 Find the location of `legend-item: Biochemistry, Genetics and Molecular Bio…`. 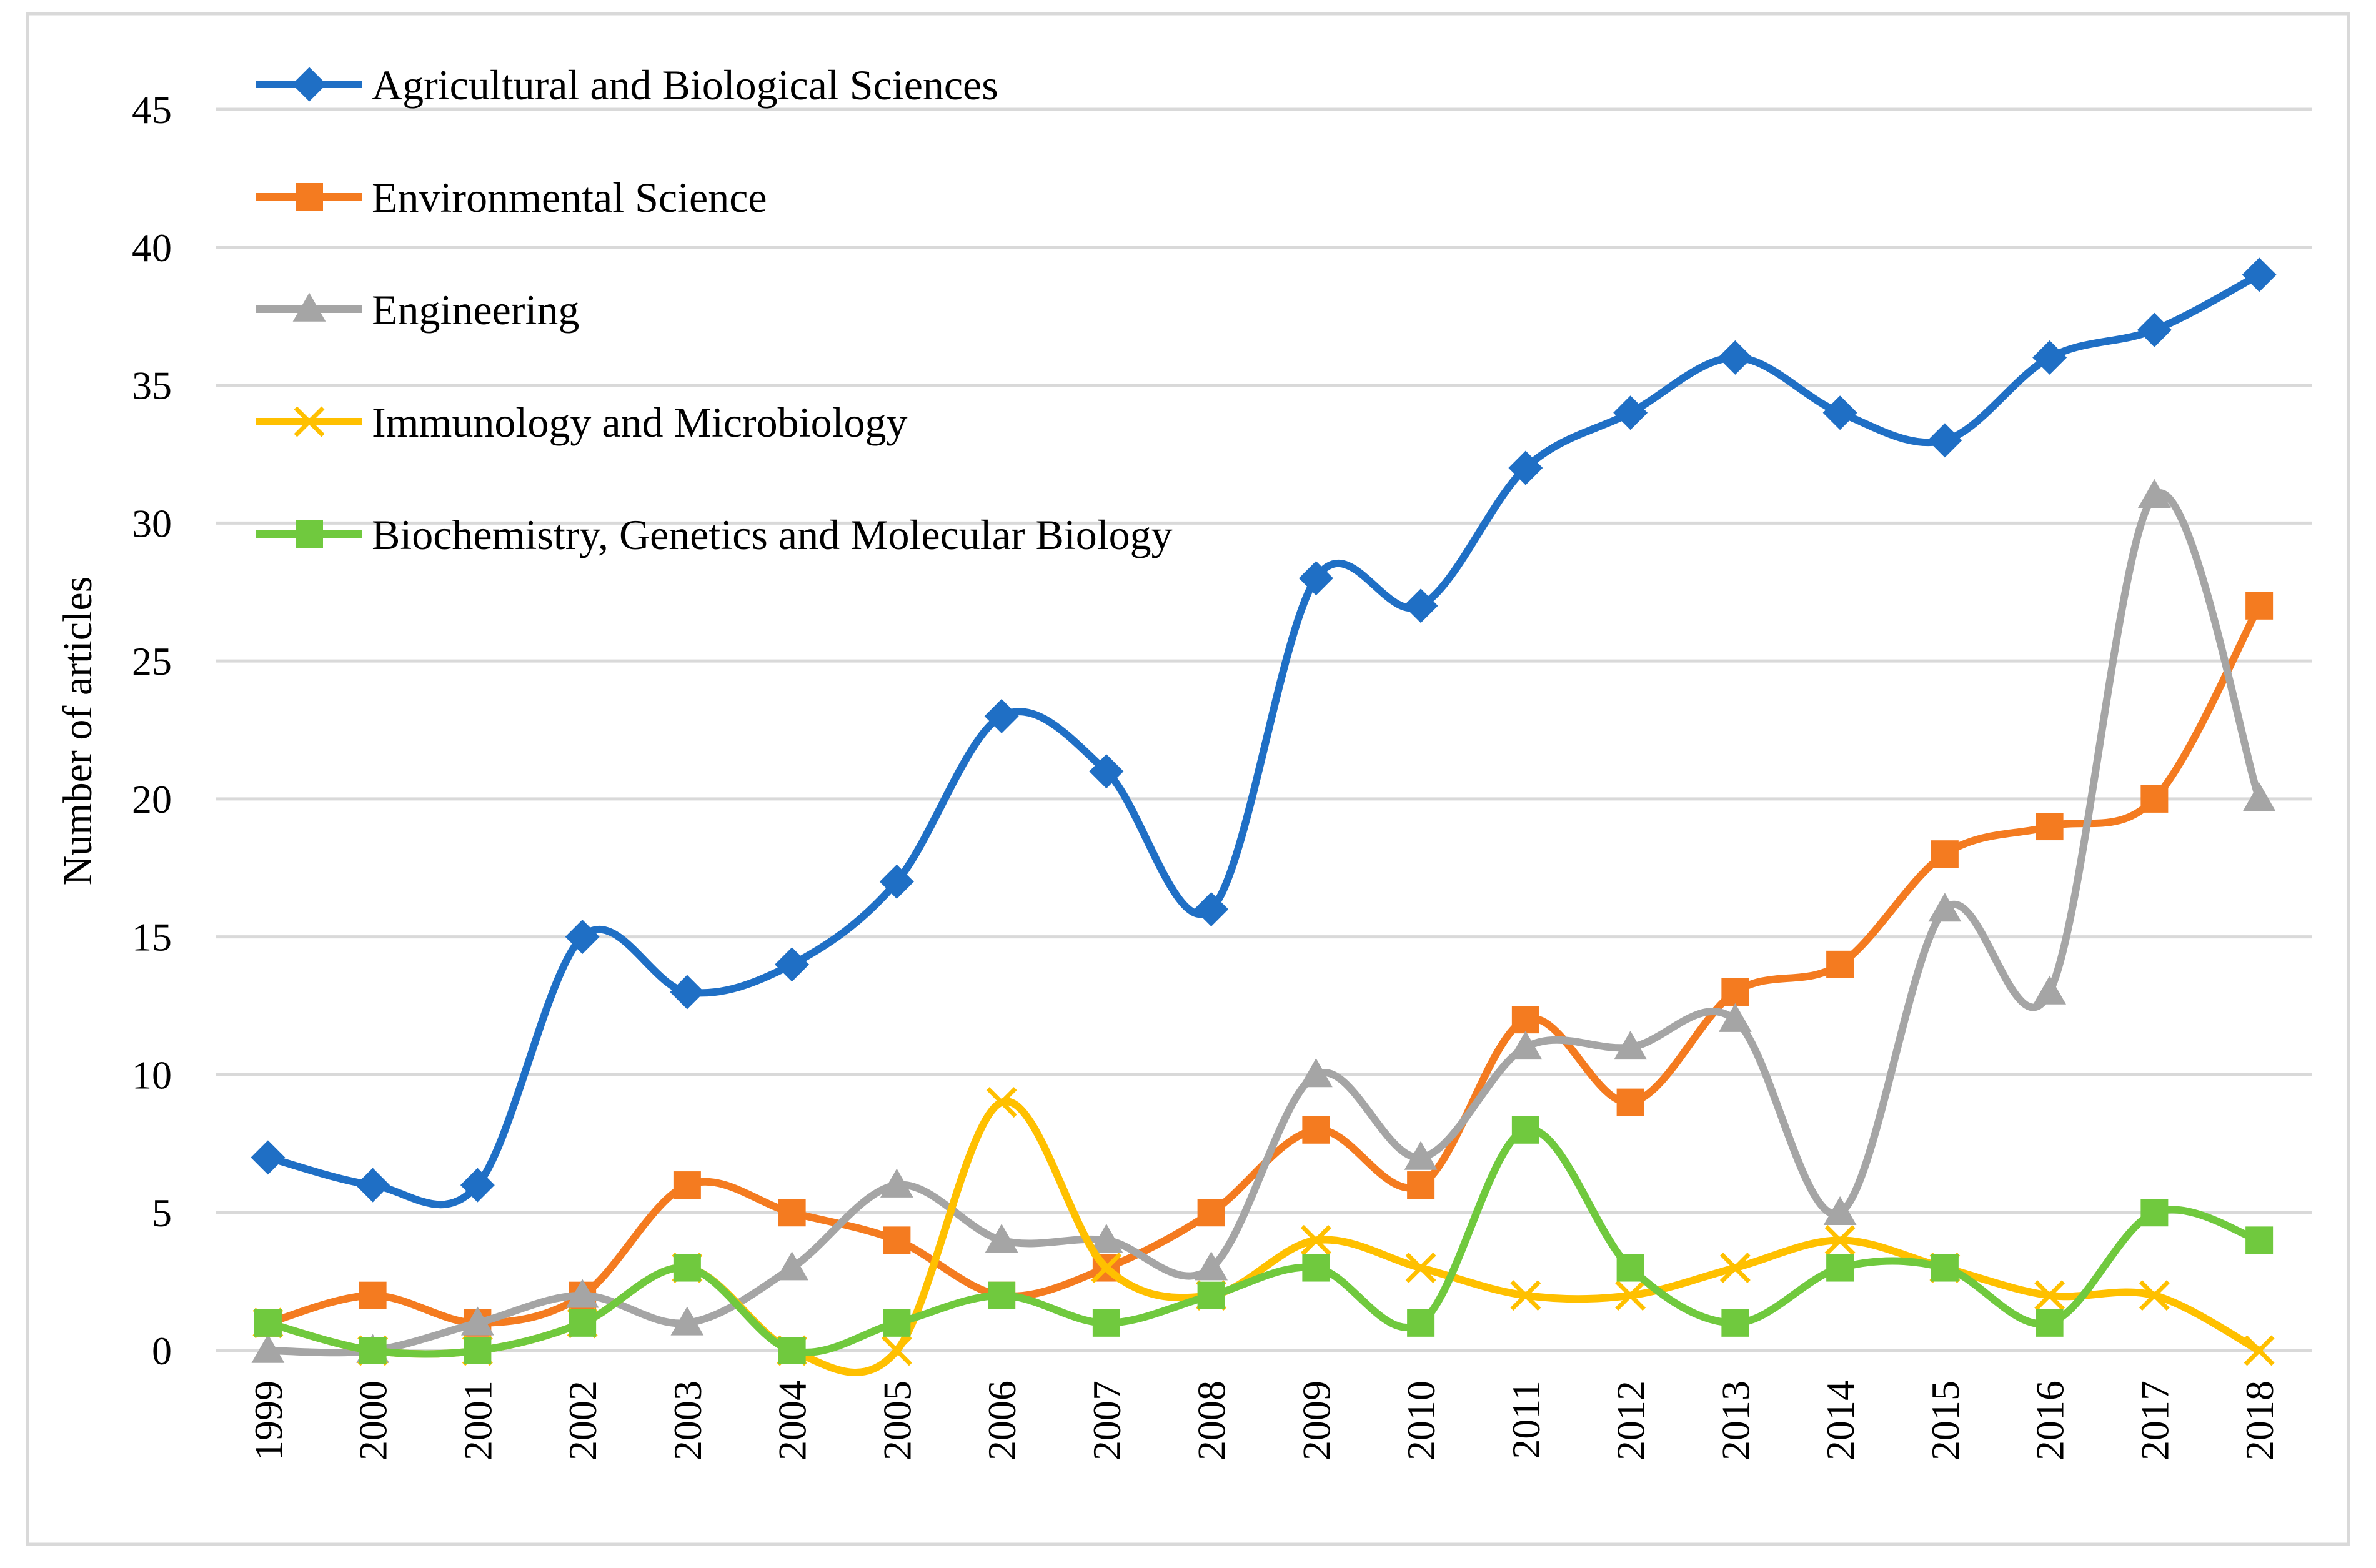

legend-item: Biochemistry, Genetics and Molecular Bio… is located at coordinates (714, 534).